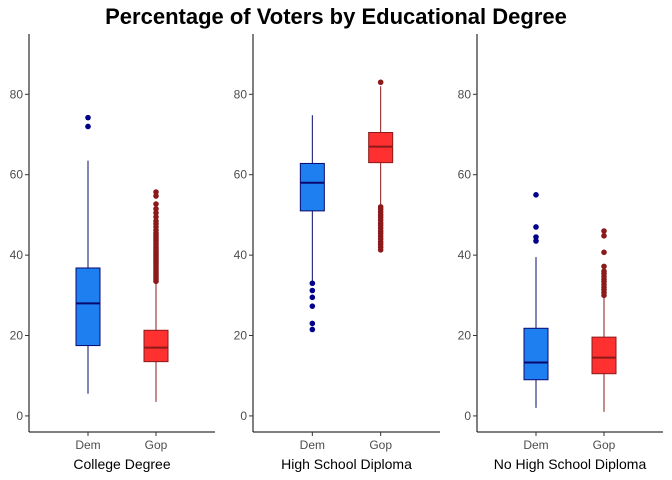 Image resolution: width=672 pixels, height=480 pixels. Describe the element at coordinates (121, 464) in the screenshot. I see `panel-label: College Degree` at that location.